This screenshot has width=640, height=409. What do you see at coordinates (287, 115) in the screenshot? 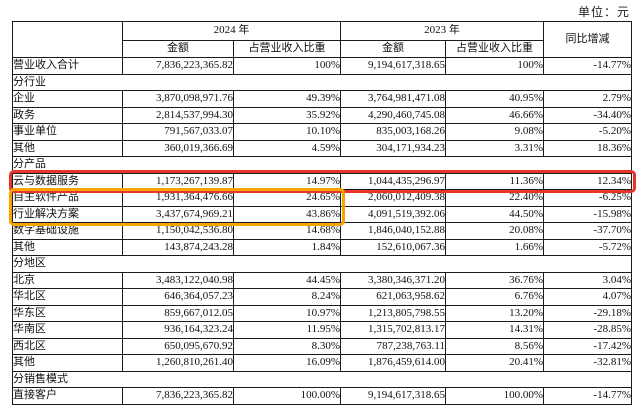
I see `cell-share-2024: 35.92%` at bounding box center [287, 115].